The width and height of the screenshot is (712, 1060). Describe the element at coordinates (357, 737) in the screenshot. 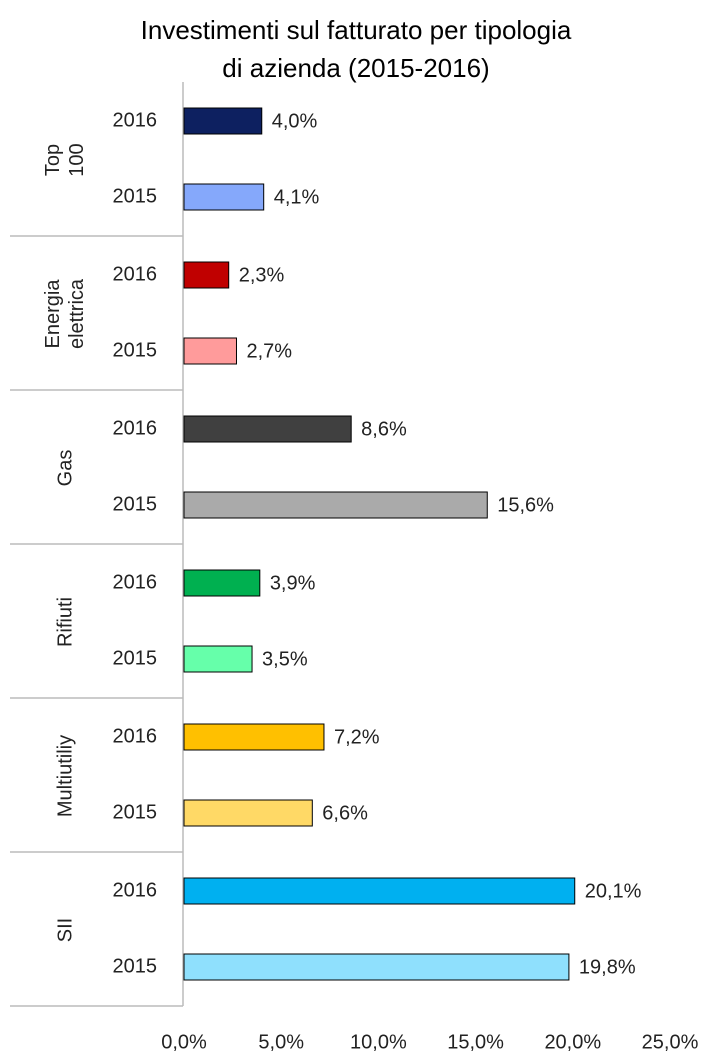

I see `data-label: 7,2%` at that location.